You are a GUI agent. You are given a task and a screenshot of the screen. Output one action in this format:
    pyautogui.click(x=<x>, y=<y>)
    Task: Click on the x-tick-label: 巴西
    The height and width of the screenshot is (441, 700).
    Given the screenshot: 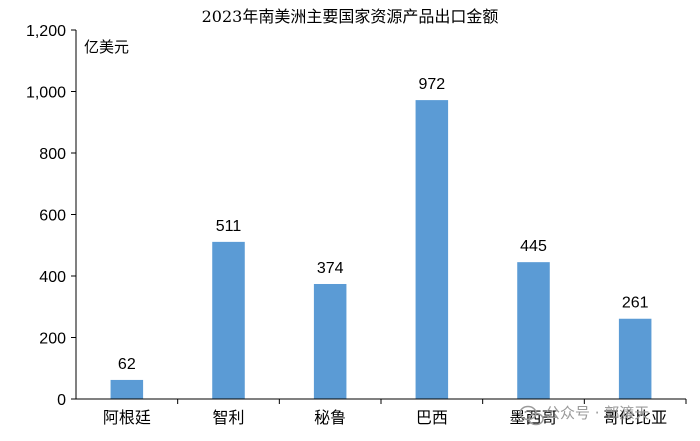 What is the action you would take?
    pyautogui.click(x=432, y=417)
    